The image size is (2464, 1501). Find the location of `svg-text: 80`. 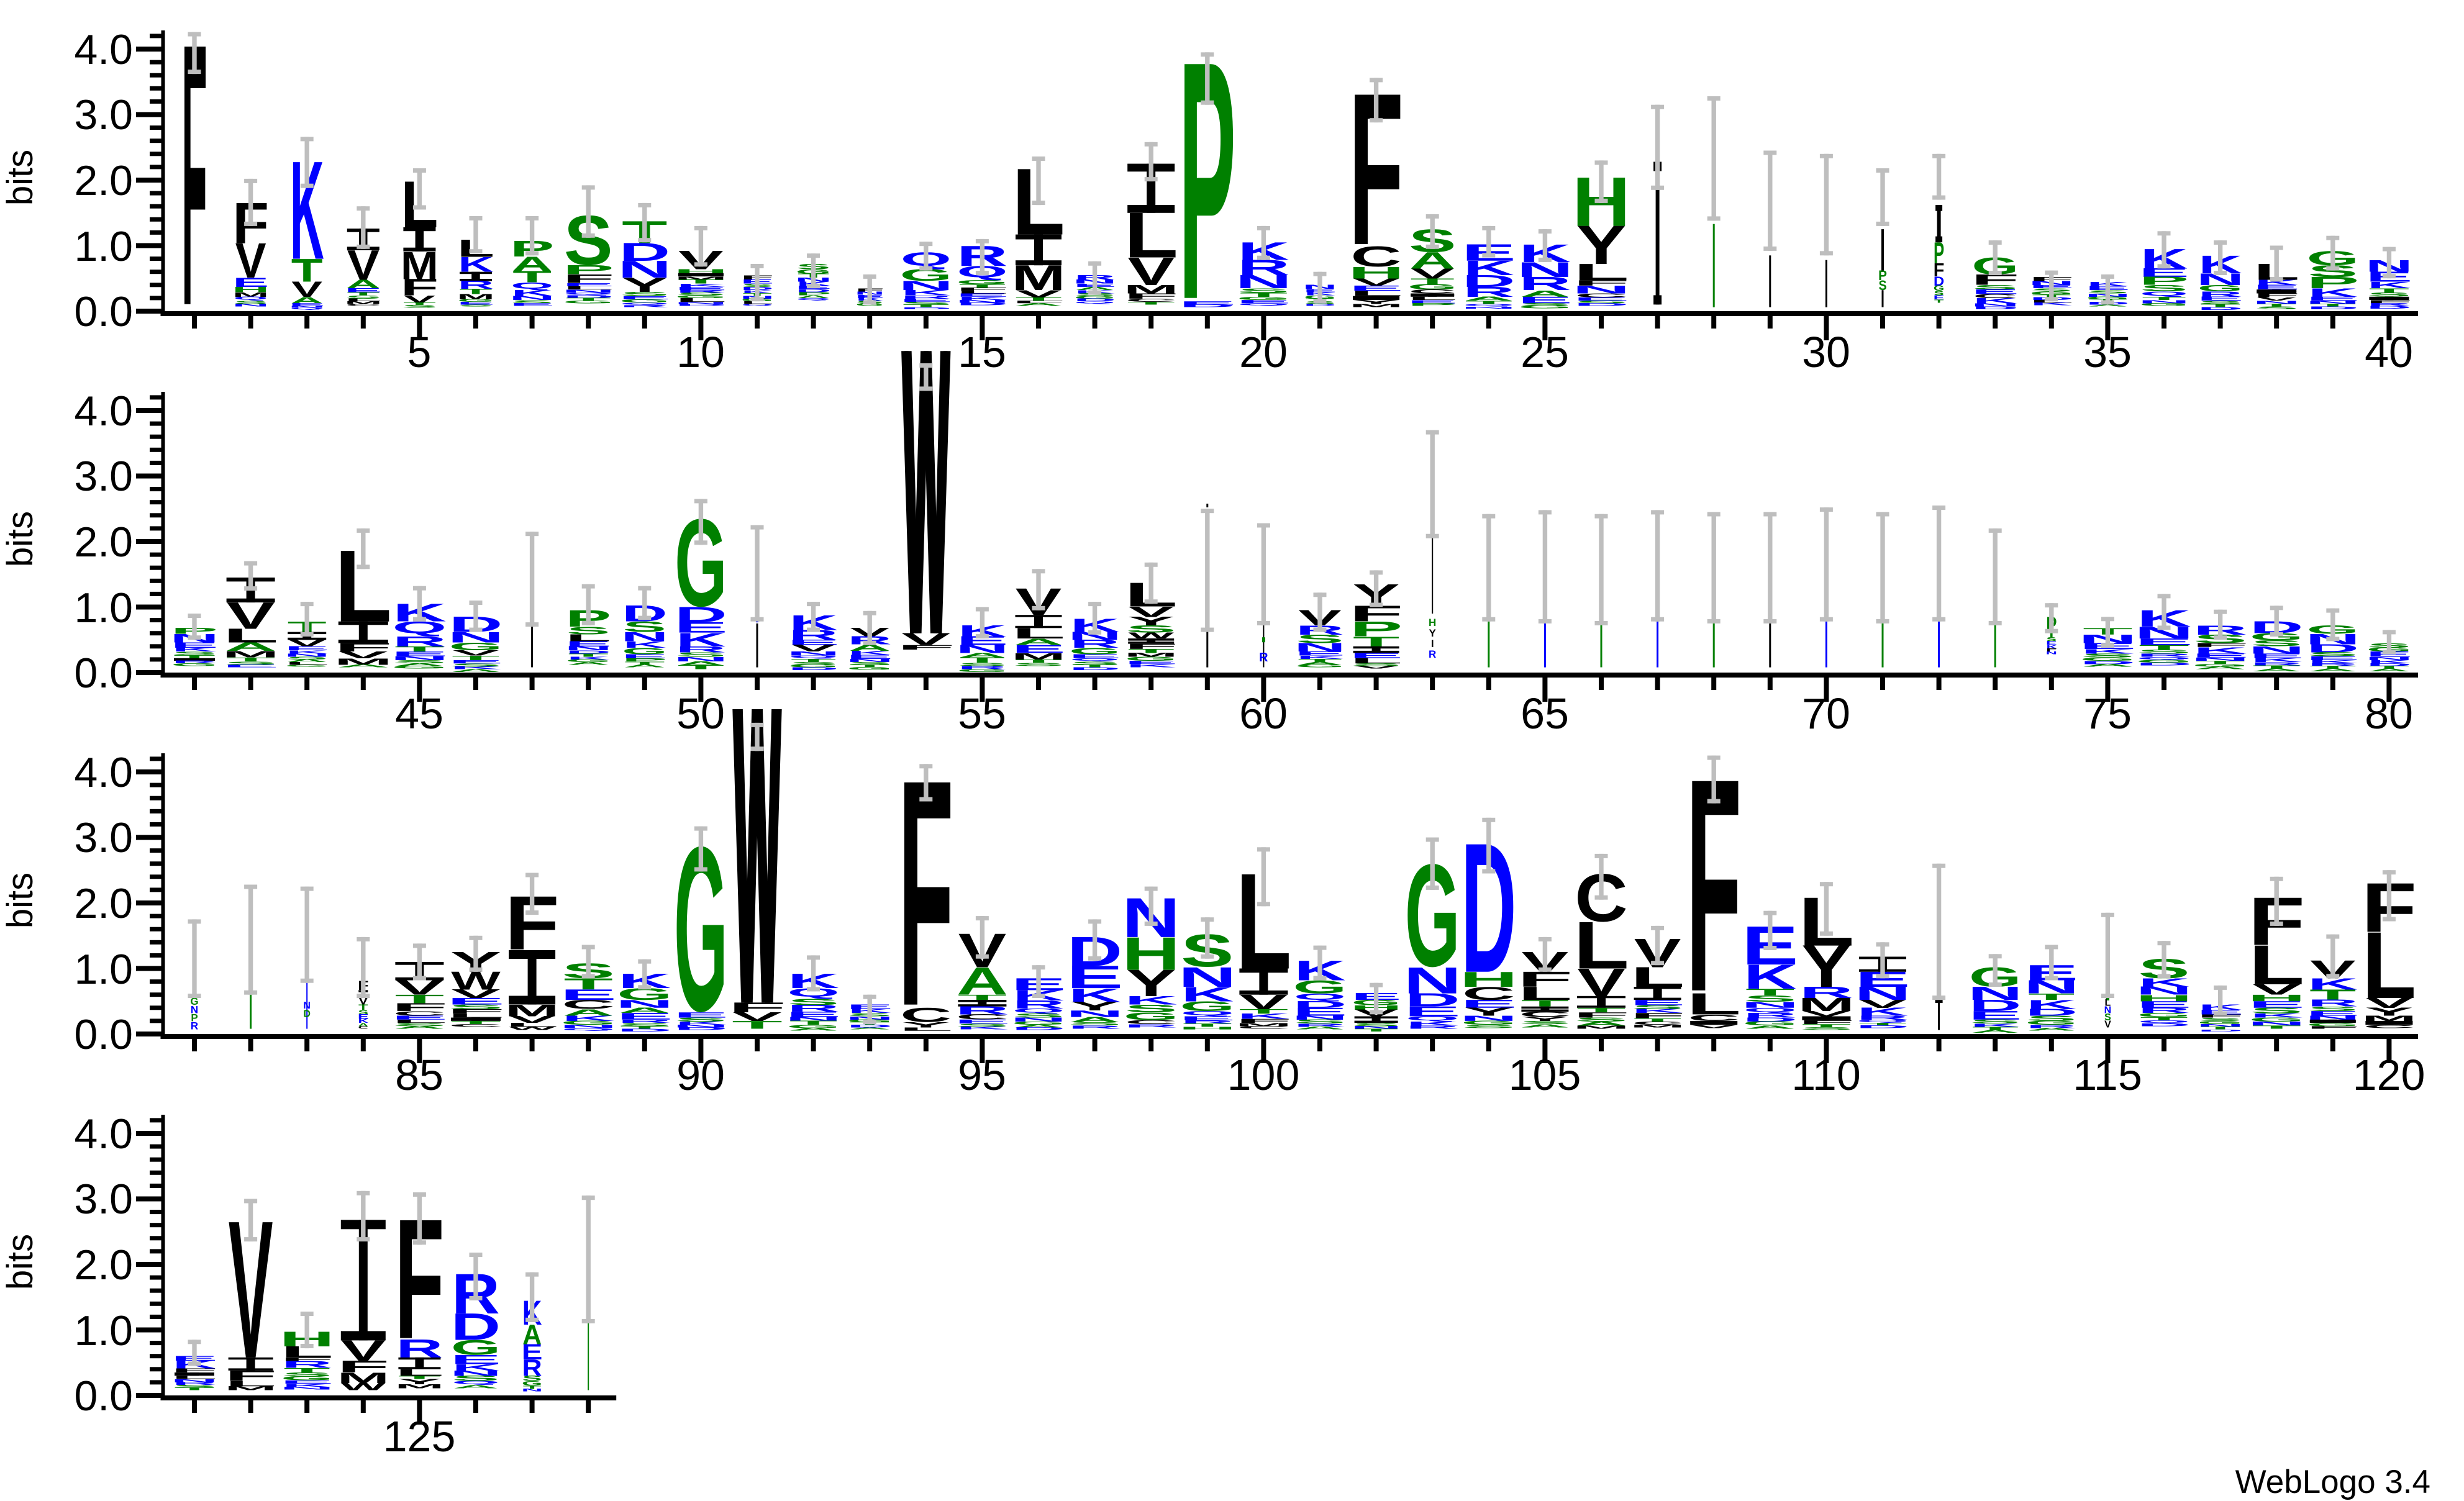

svg-text: 80 is located at coordinates (2389, 713).